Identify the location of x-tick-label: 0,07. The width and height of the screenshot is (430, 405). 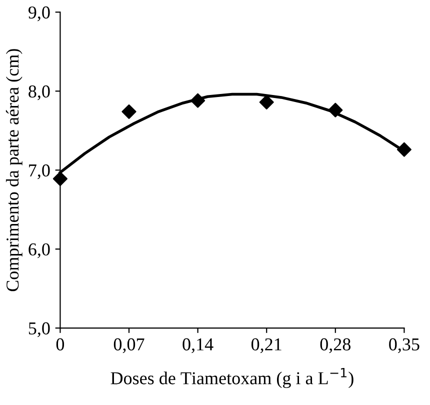
(129, 346).